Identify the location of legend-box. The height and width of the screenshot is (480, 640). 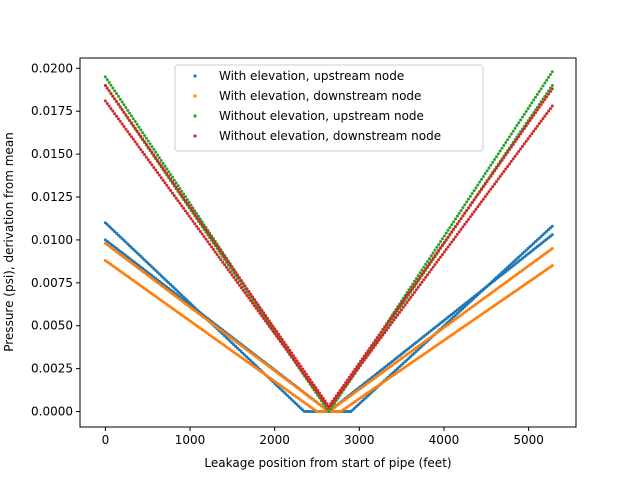
(329, 108).